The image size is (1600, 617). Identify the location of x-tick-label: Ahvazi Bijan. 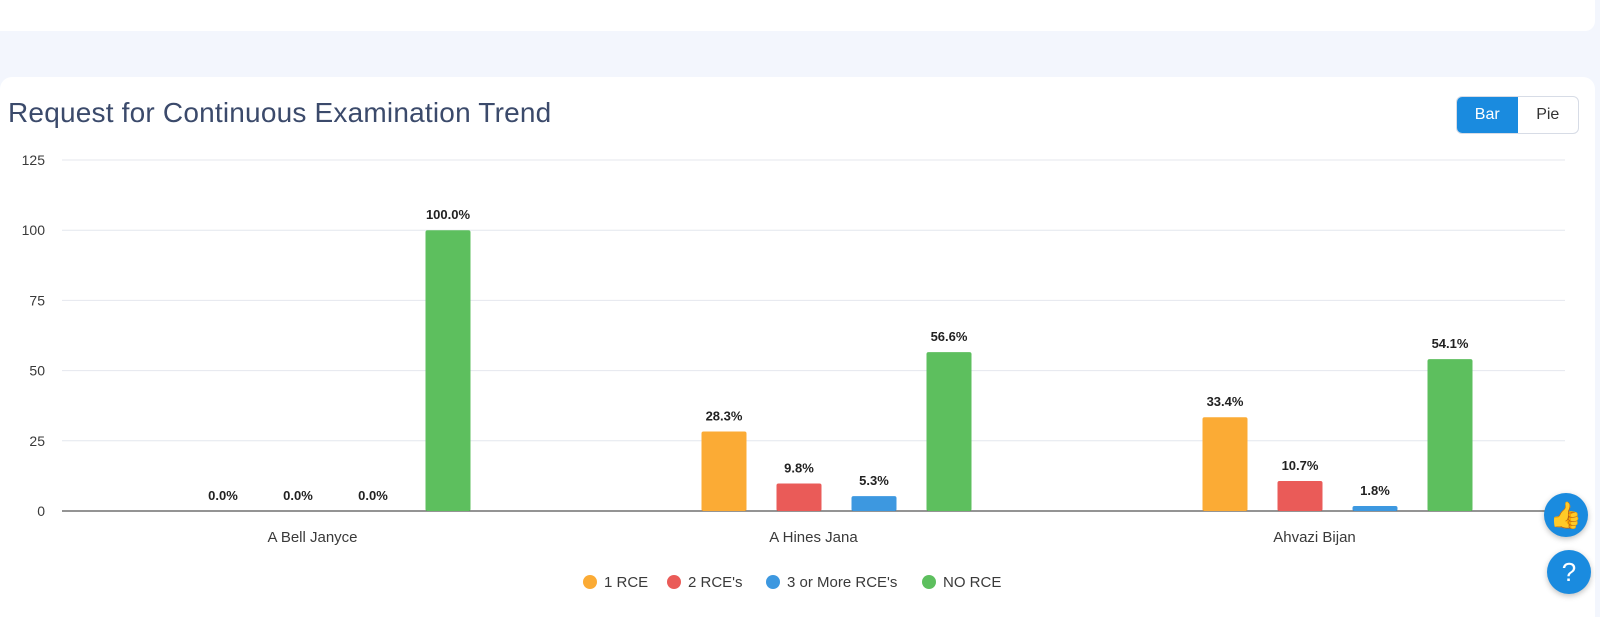
(1314, 537).